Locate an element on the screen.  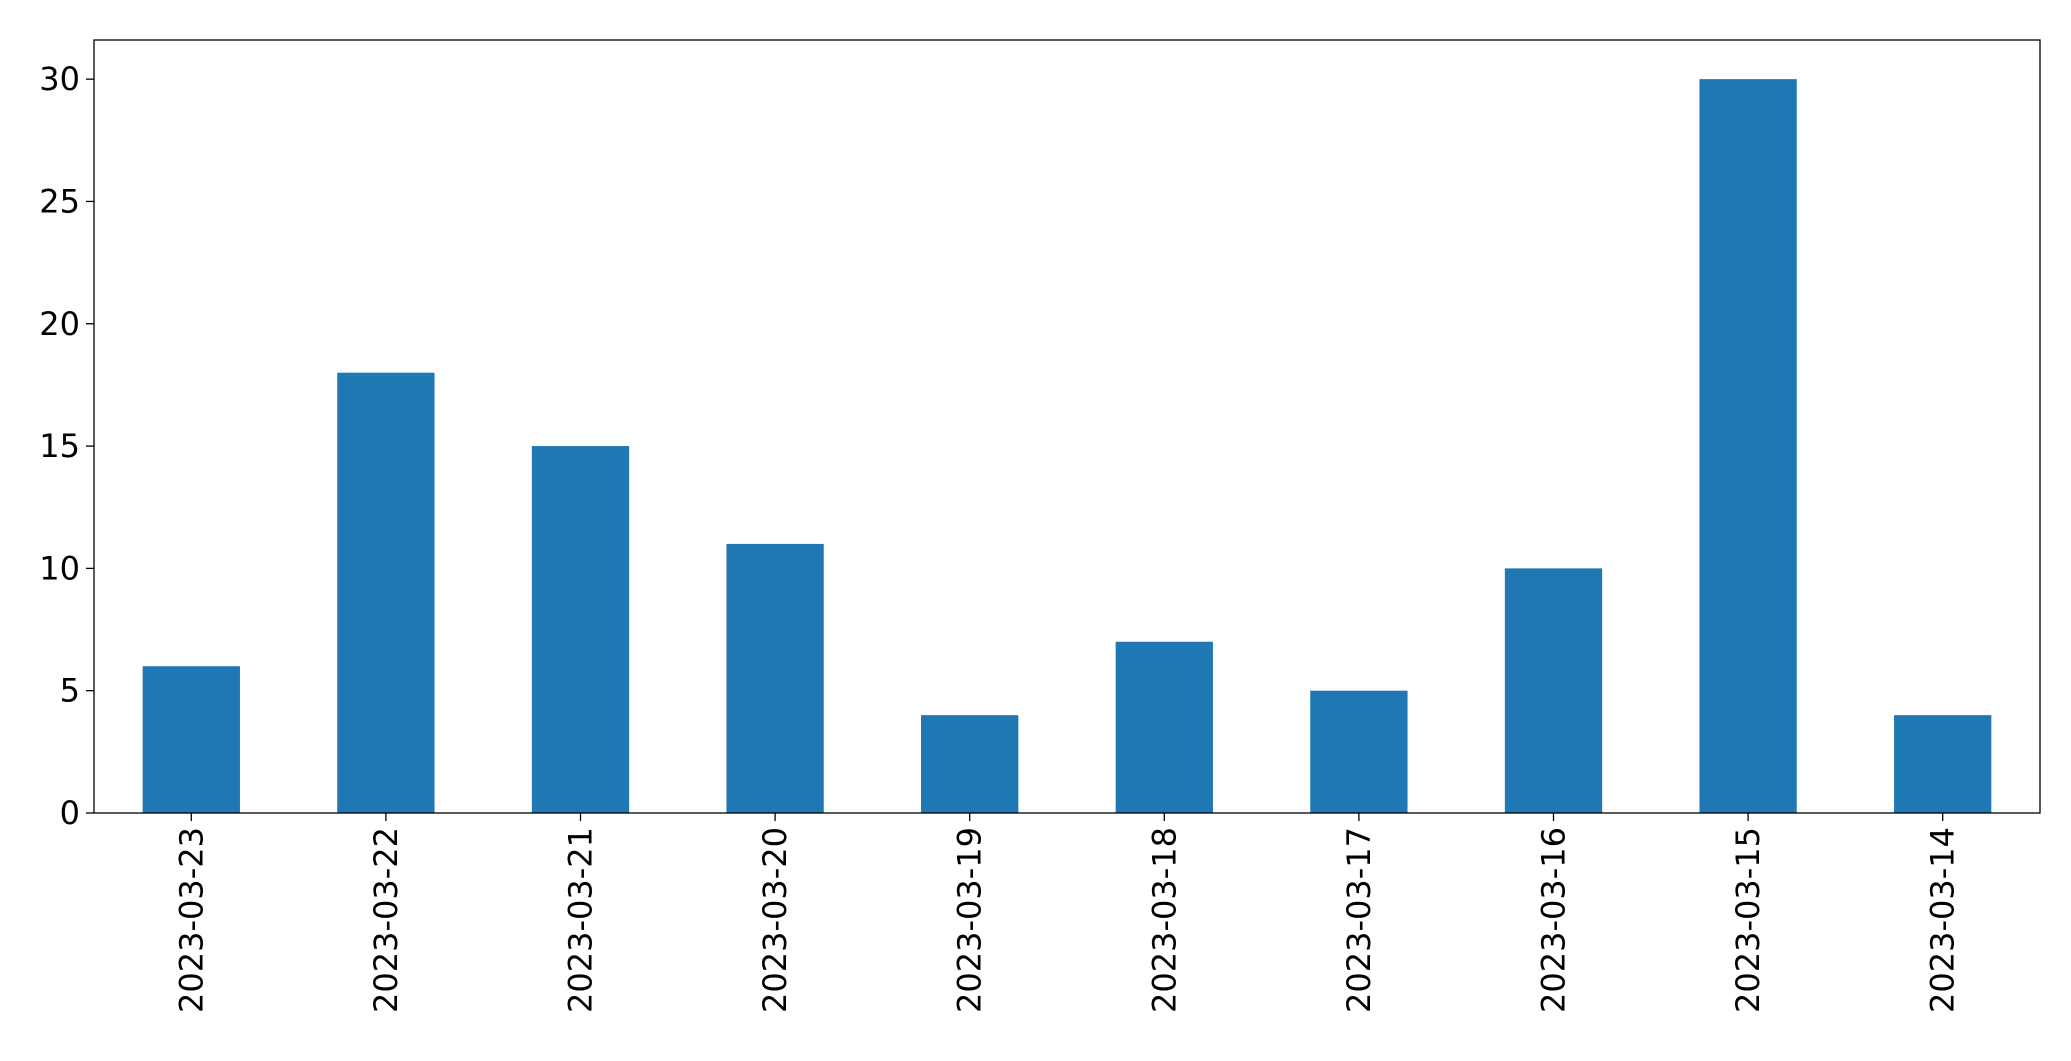
y-tick-label: 5 is located at coordinates (70, 691).